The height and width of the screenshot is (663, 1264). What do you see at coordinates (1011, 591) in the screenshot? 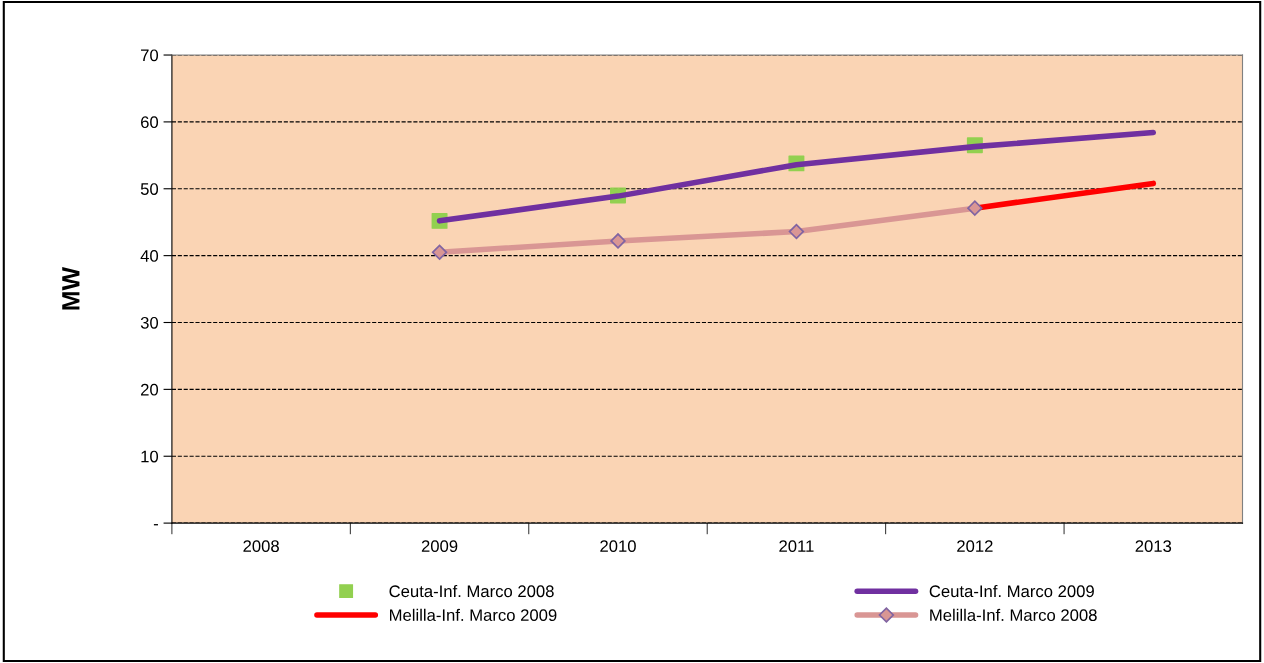
I see `legend-label: Ceuta-Inf. Marco 2009` at bounding box center [1011, 591].